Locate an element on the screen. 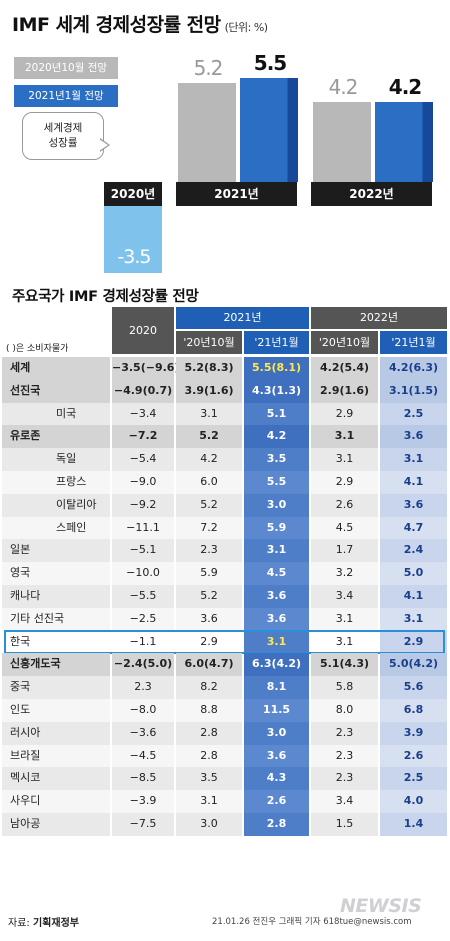  table-row: 프랑스 −9.0 6.0 5.5 2.9 4.1 is located at coordinates (224, 482).